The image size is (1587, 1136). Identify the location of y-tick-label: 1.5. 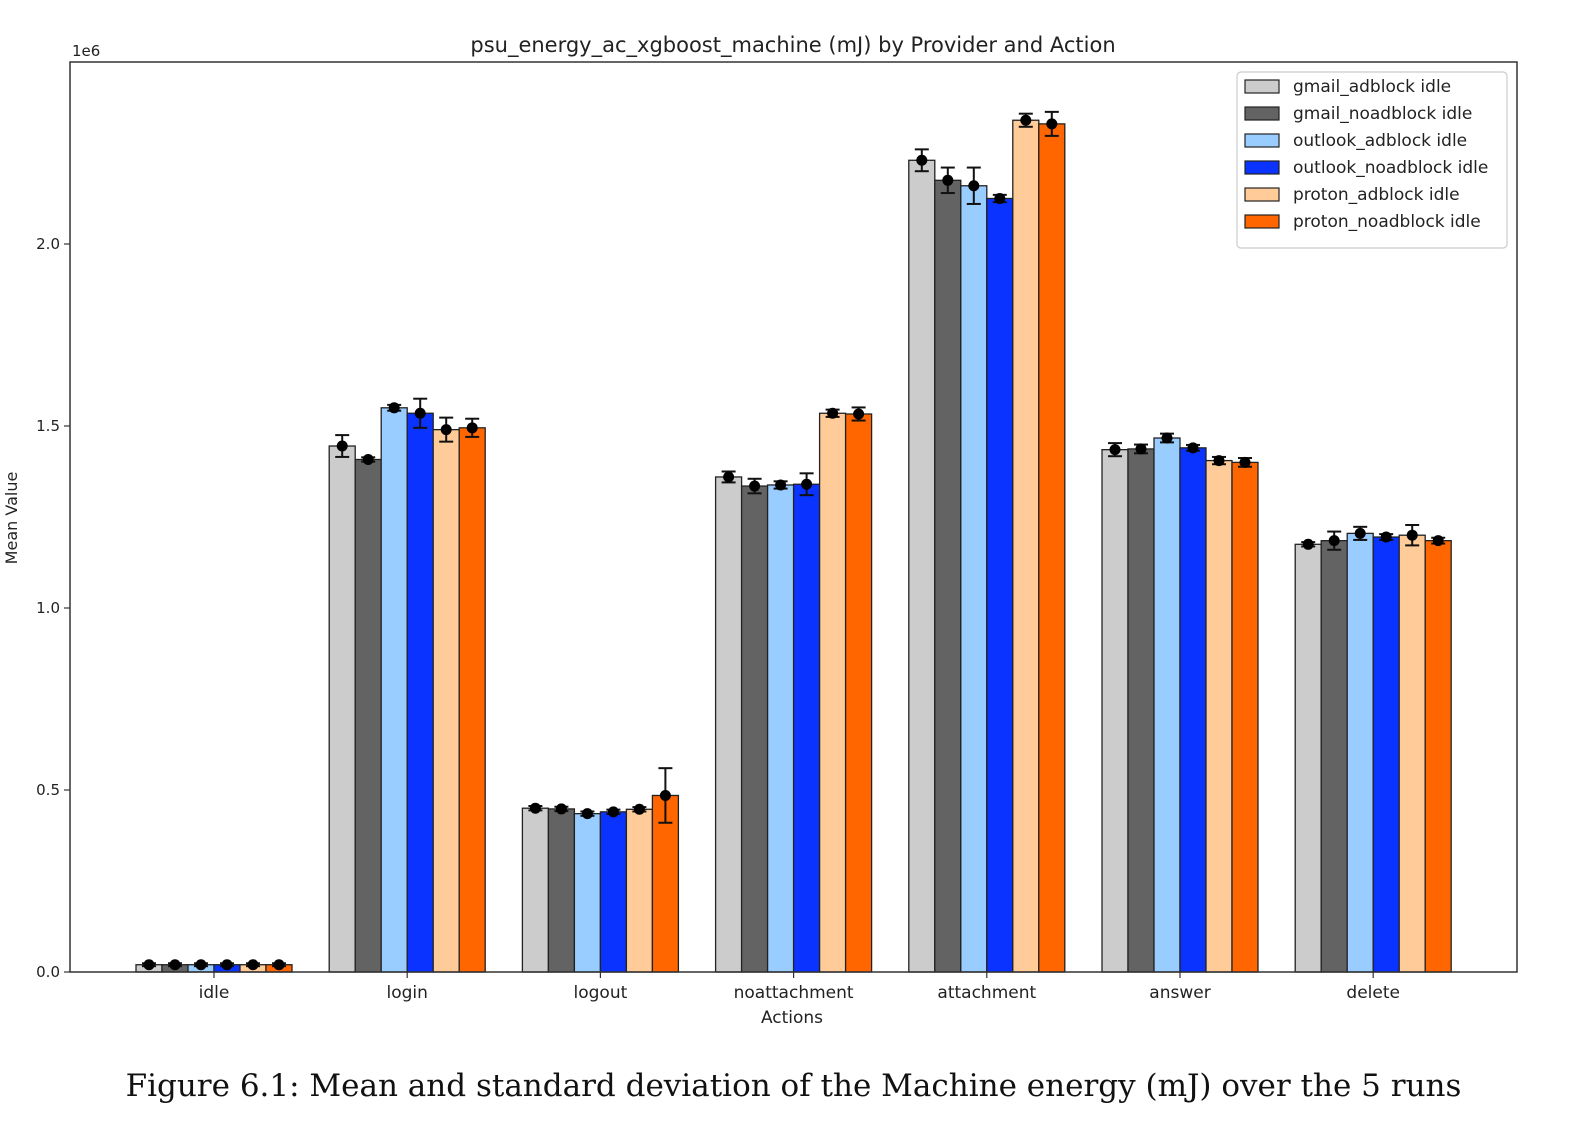
(48, 426).